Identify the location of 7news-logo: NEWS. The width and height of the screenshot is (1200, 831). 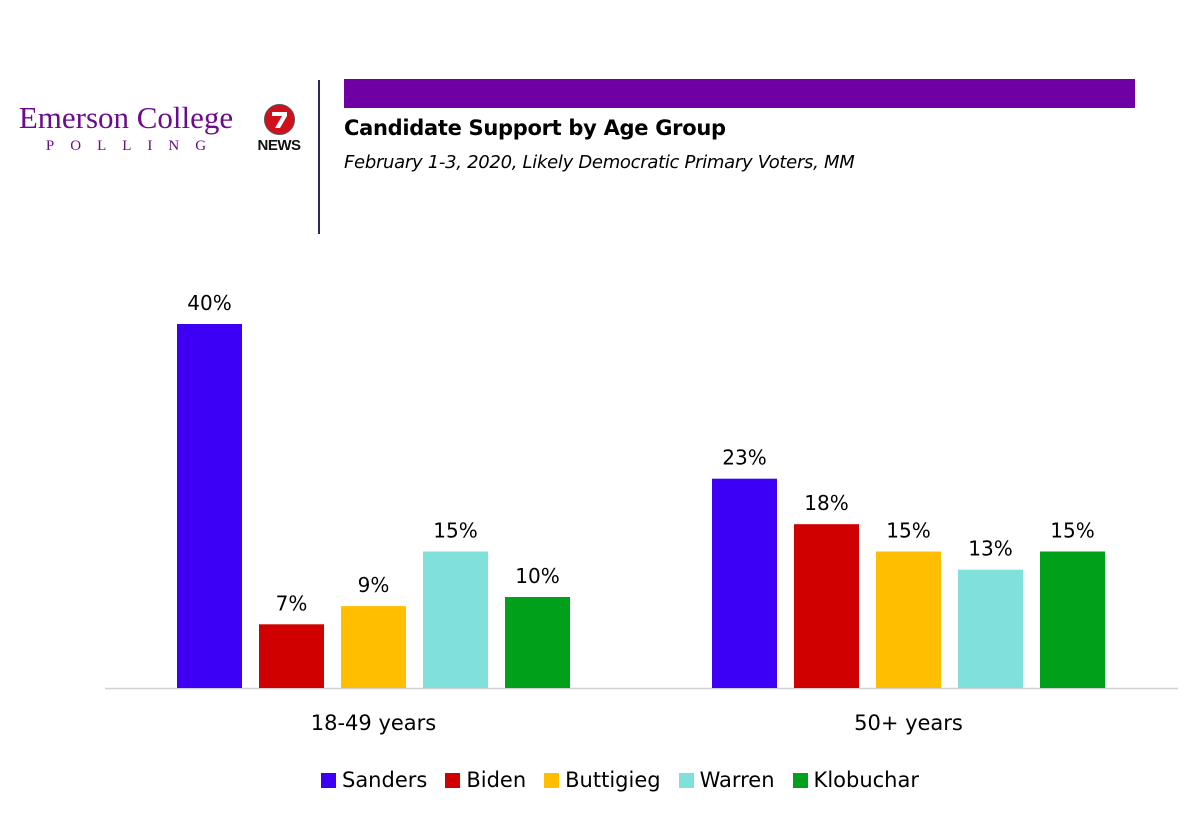
(280, 132).